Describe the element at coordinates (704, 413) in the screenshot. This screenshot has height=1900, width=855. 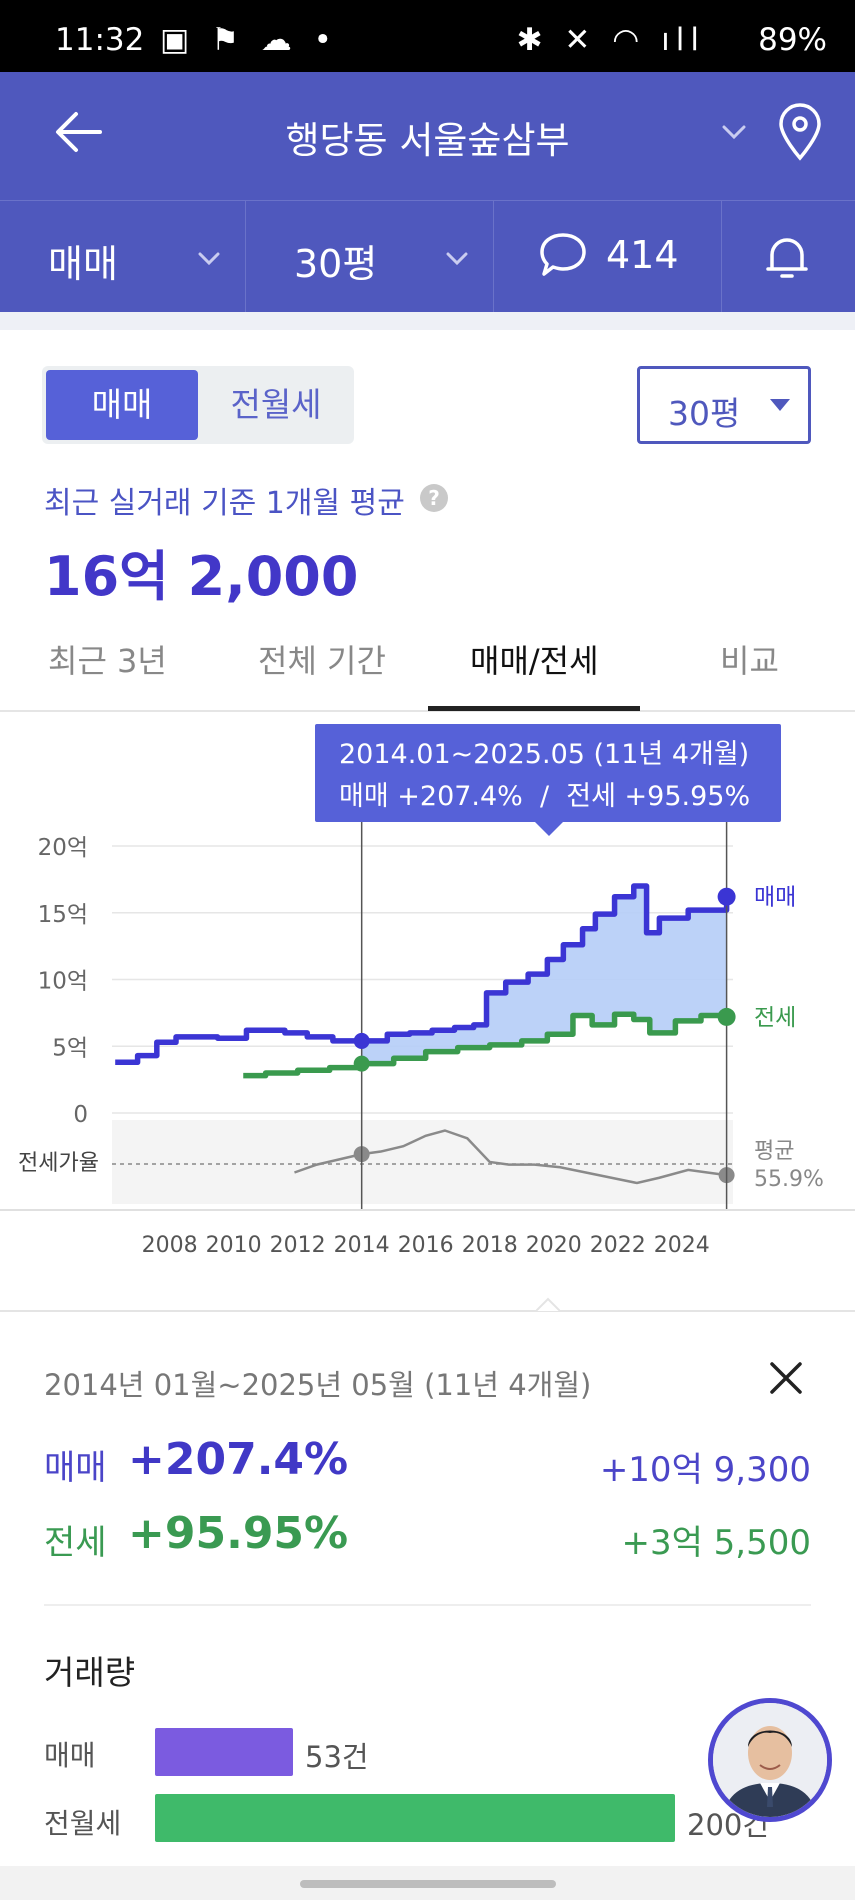
I see `size-select-label: 30평` at that location.